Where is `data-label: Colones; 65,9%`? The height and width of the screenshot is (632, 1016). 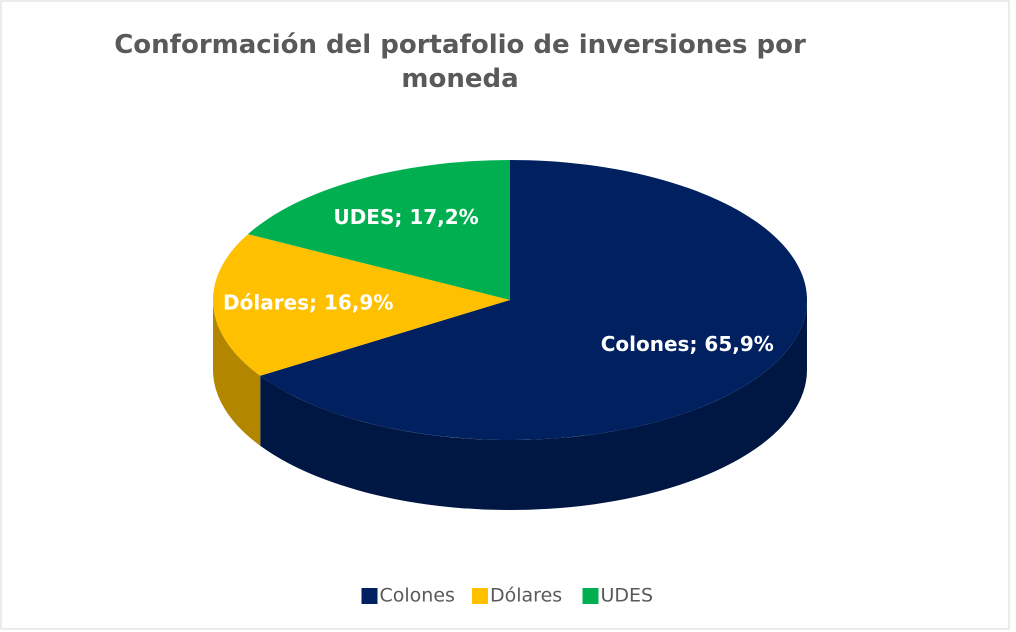
data-label: Colones; 65,9% is located at coordinates (687, 344).